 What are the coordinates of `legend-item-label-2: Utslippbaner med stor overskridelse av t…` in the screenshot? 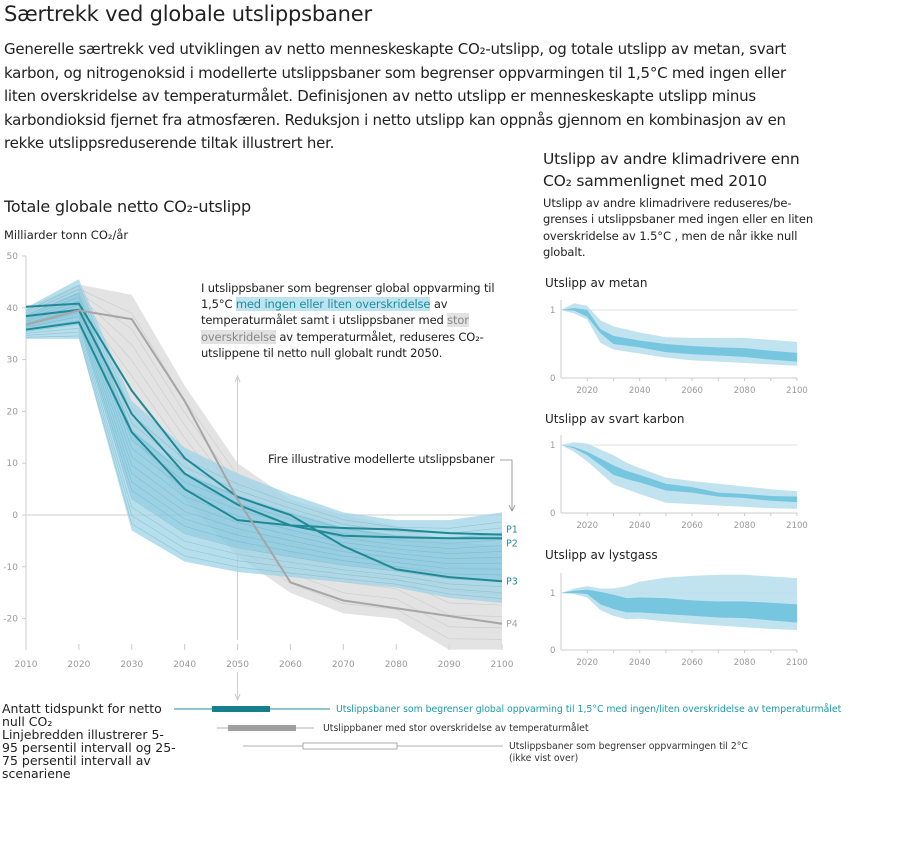 It's located at (456, 728).